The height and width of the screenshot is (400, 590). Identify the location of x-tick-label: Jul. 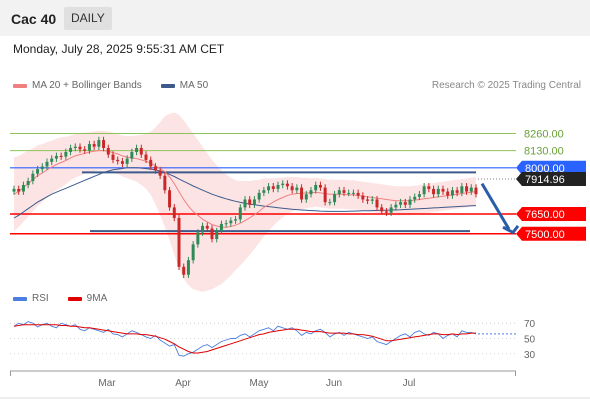
(409, 383).